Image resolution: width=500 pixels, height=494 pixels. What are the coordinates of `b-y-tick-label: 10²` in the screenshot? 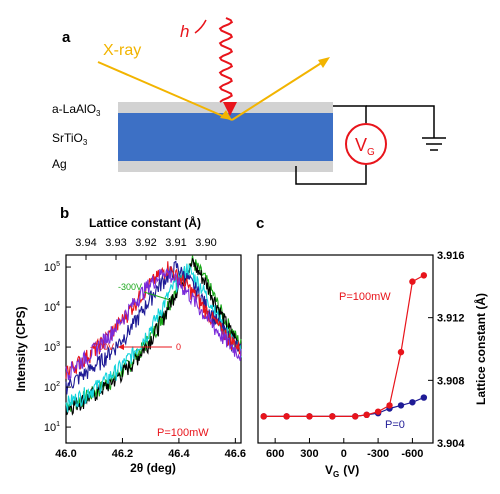 It's located at (52, 387).